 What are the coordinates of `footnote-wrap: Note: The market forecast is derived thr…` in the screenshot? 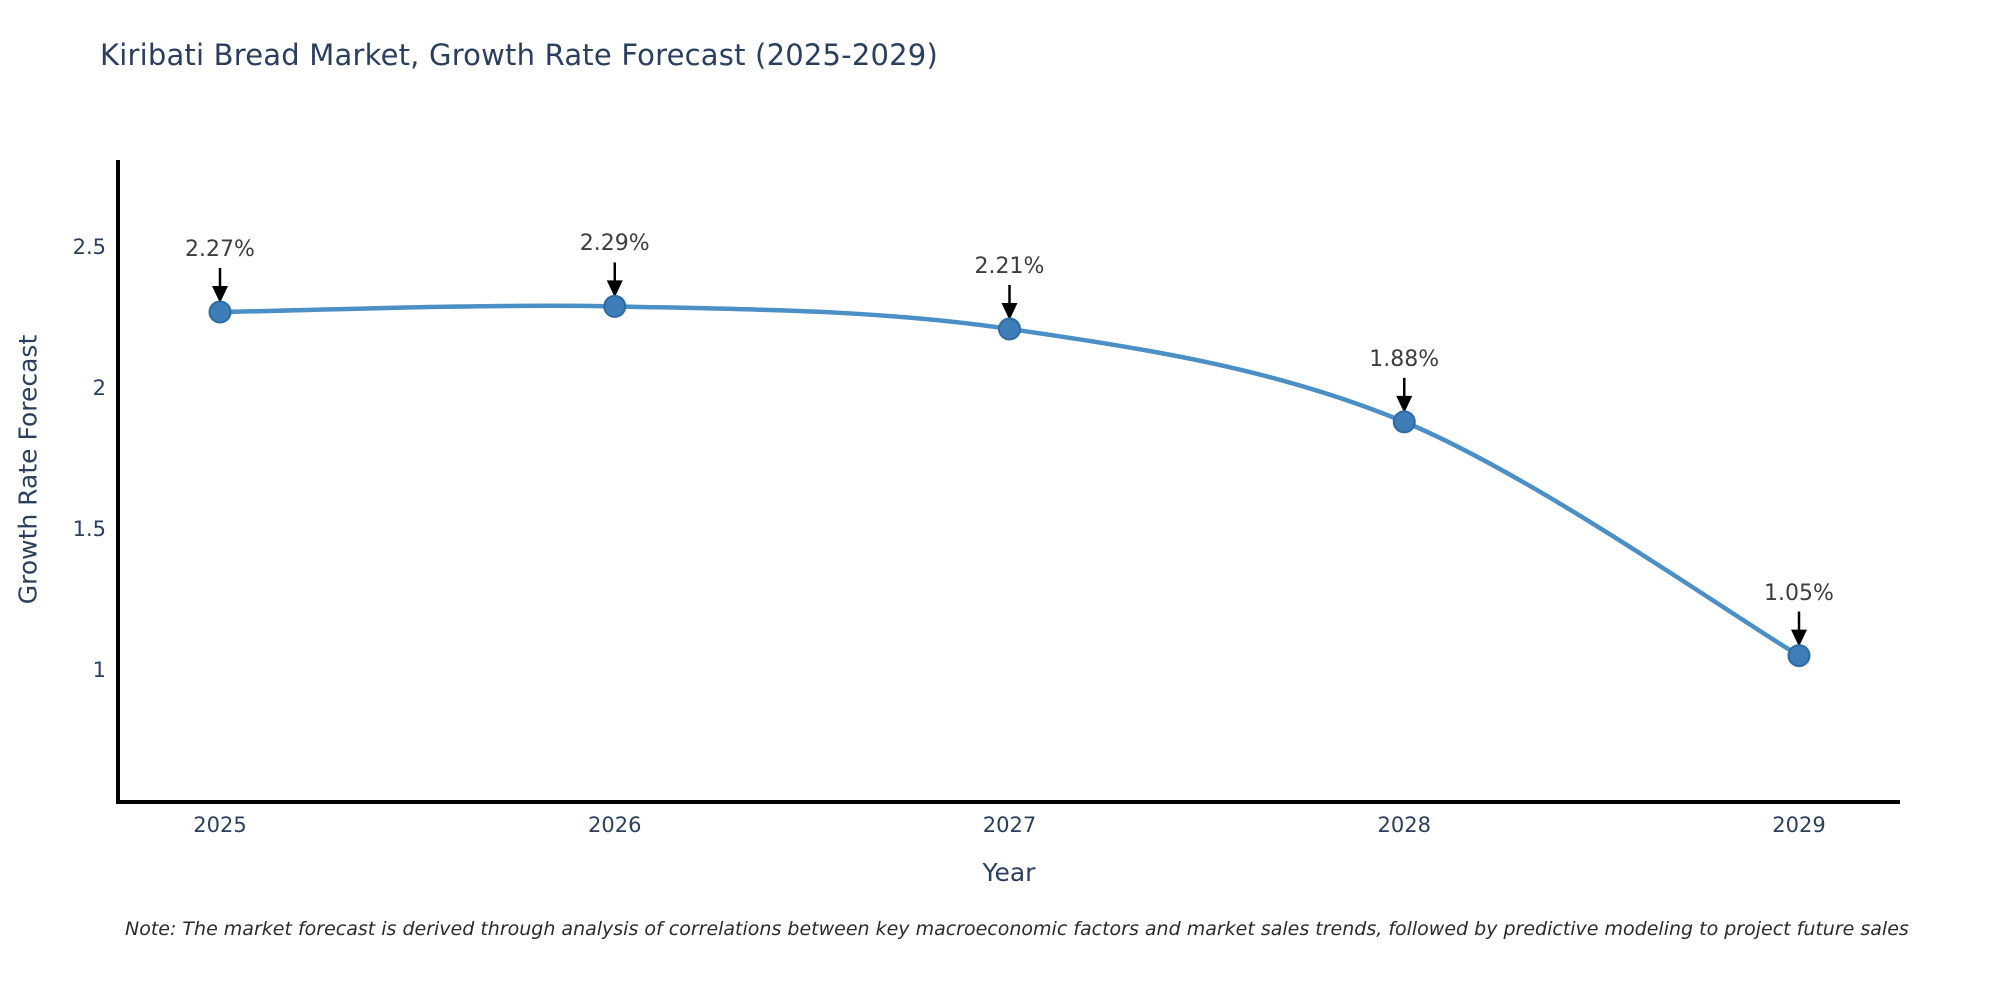 It's located at (1000, 929).